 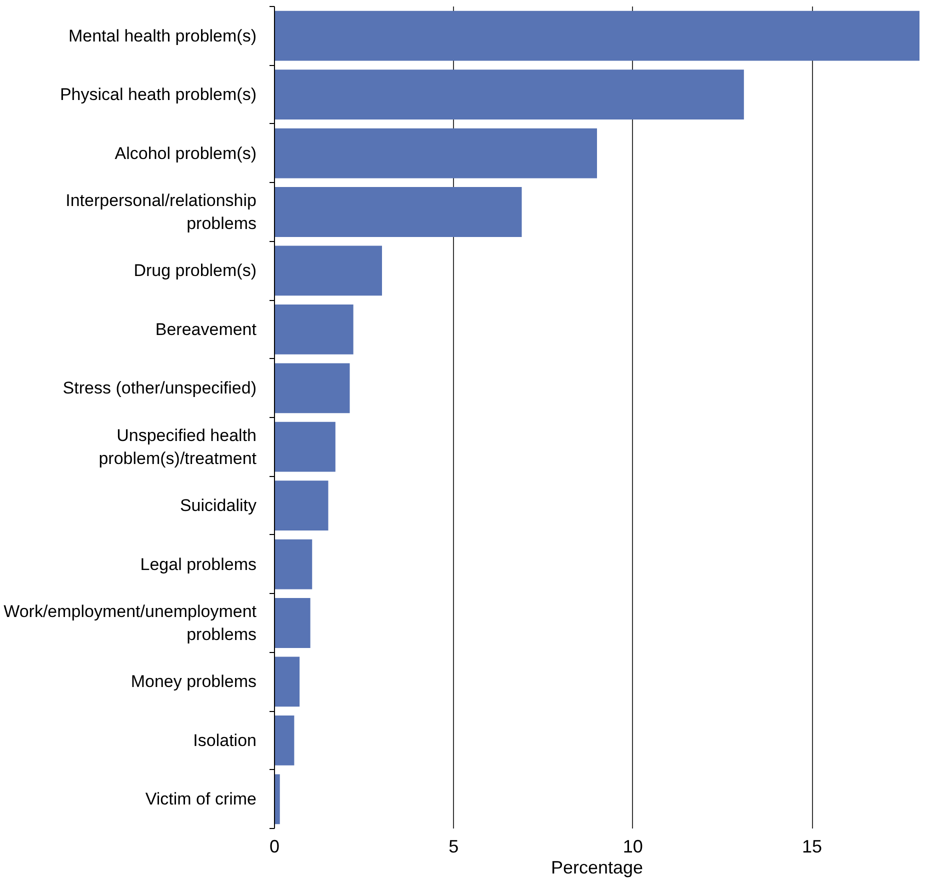 I want to click on y-tick-label: Stress (other/unspecified), so click(x=159, y=388).